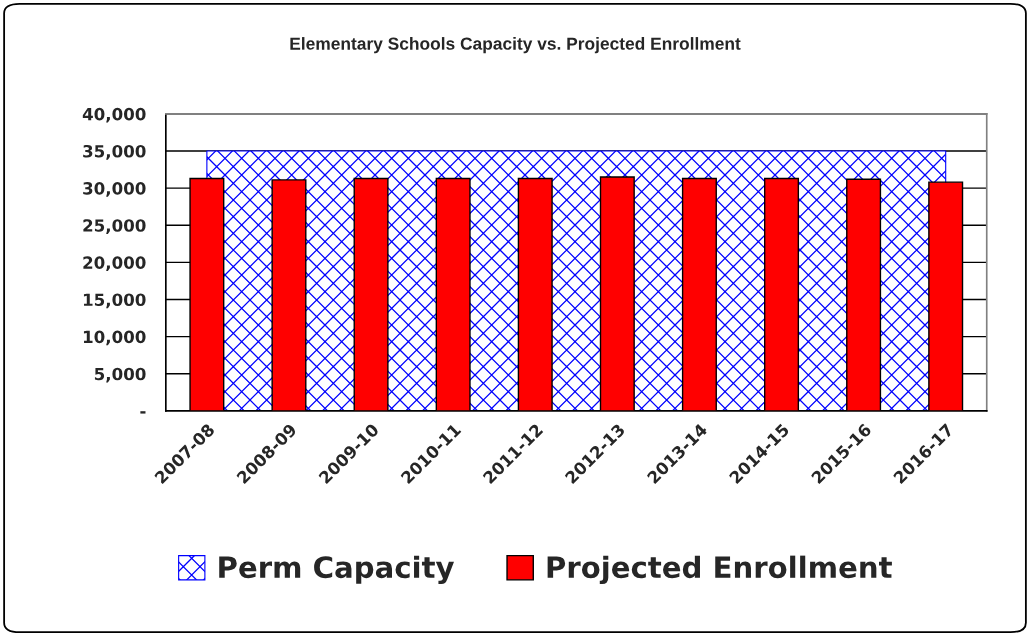 The width and height of the screenshot is (1030, 636). I want to click on y-tick-label: 40,000, so click(114, 115).